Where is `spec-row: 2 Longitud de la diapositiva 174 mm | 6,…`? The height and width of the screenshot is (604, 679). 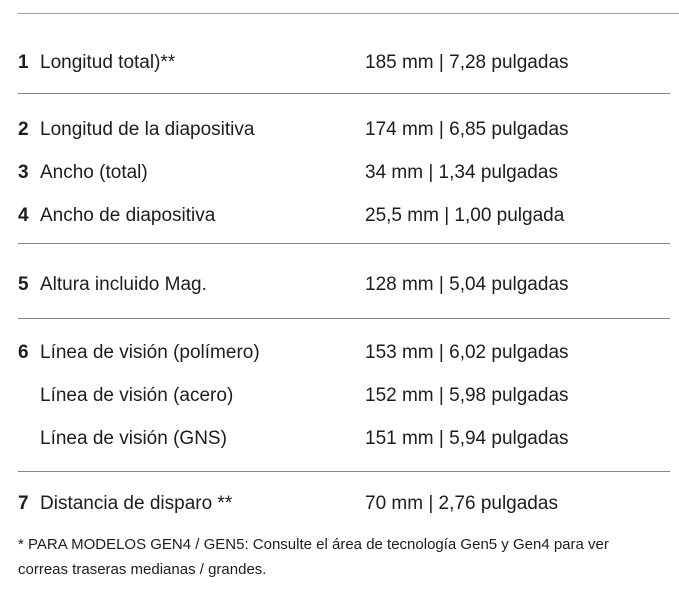
spec-row: 2 Longitud de la diapositiva 174 mm | 6,… is located at coordinates (344, 130).